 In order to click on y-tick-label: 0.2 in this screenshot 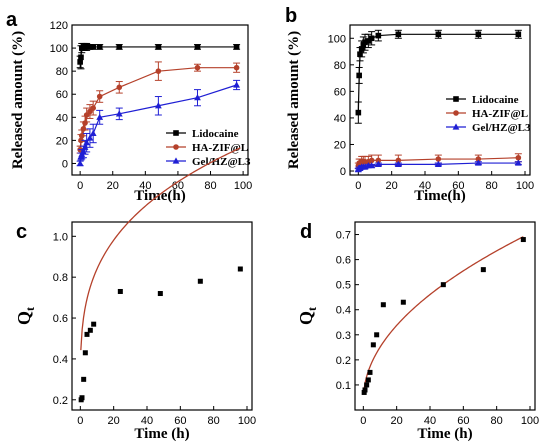, I will do `click(343, 361)`.